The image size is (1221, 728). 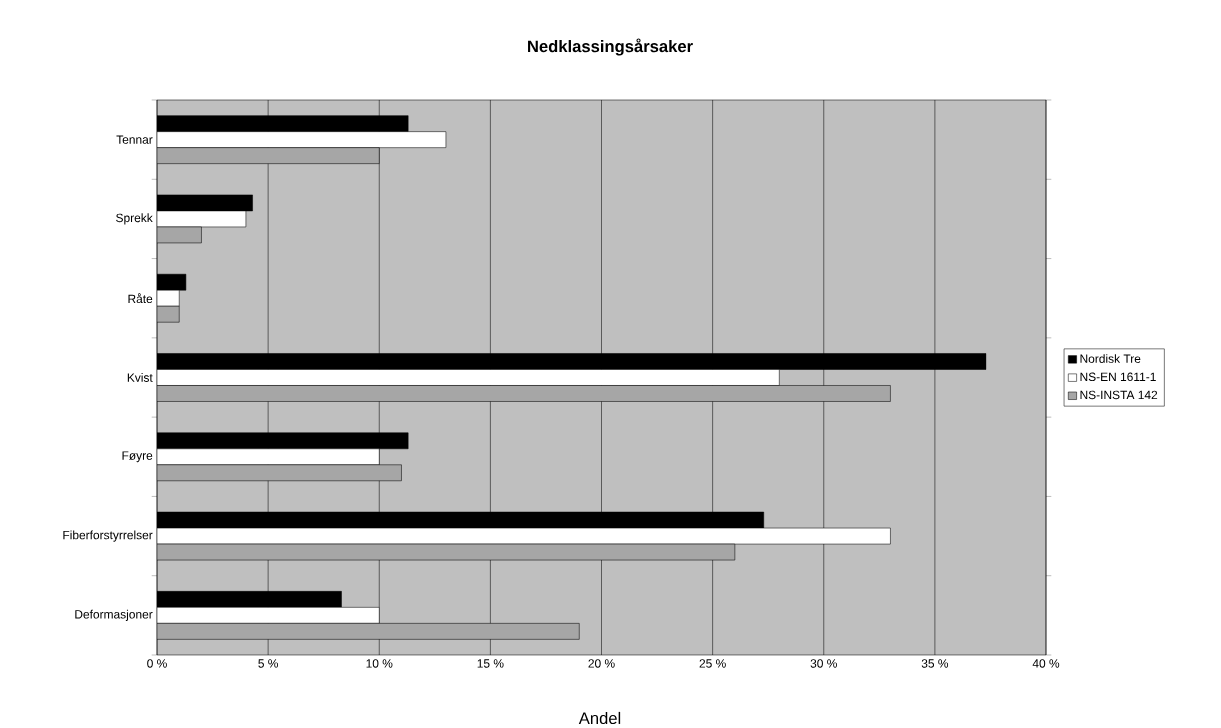 I want to click on x-tick-label: 5 %, so click(x=268, y=663).